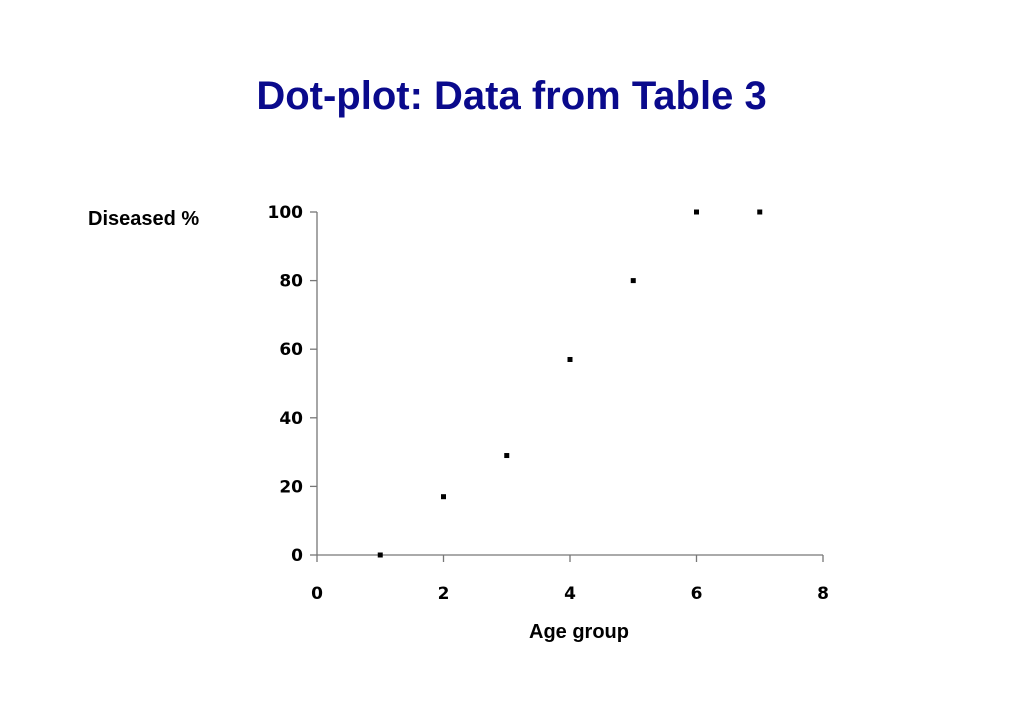 This screenshot has height=708, width=1023. I want to click on page-title: Dot-plot: Data from Table 3, so click(511, 96).